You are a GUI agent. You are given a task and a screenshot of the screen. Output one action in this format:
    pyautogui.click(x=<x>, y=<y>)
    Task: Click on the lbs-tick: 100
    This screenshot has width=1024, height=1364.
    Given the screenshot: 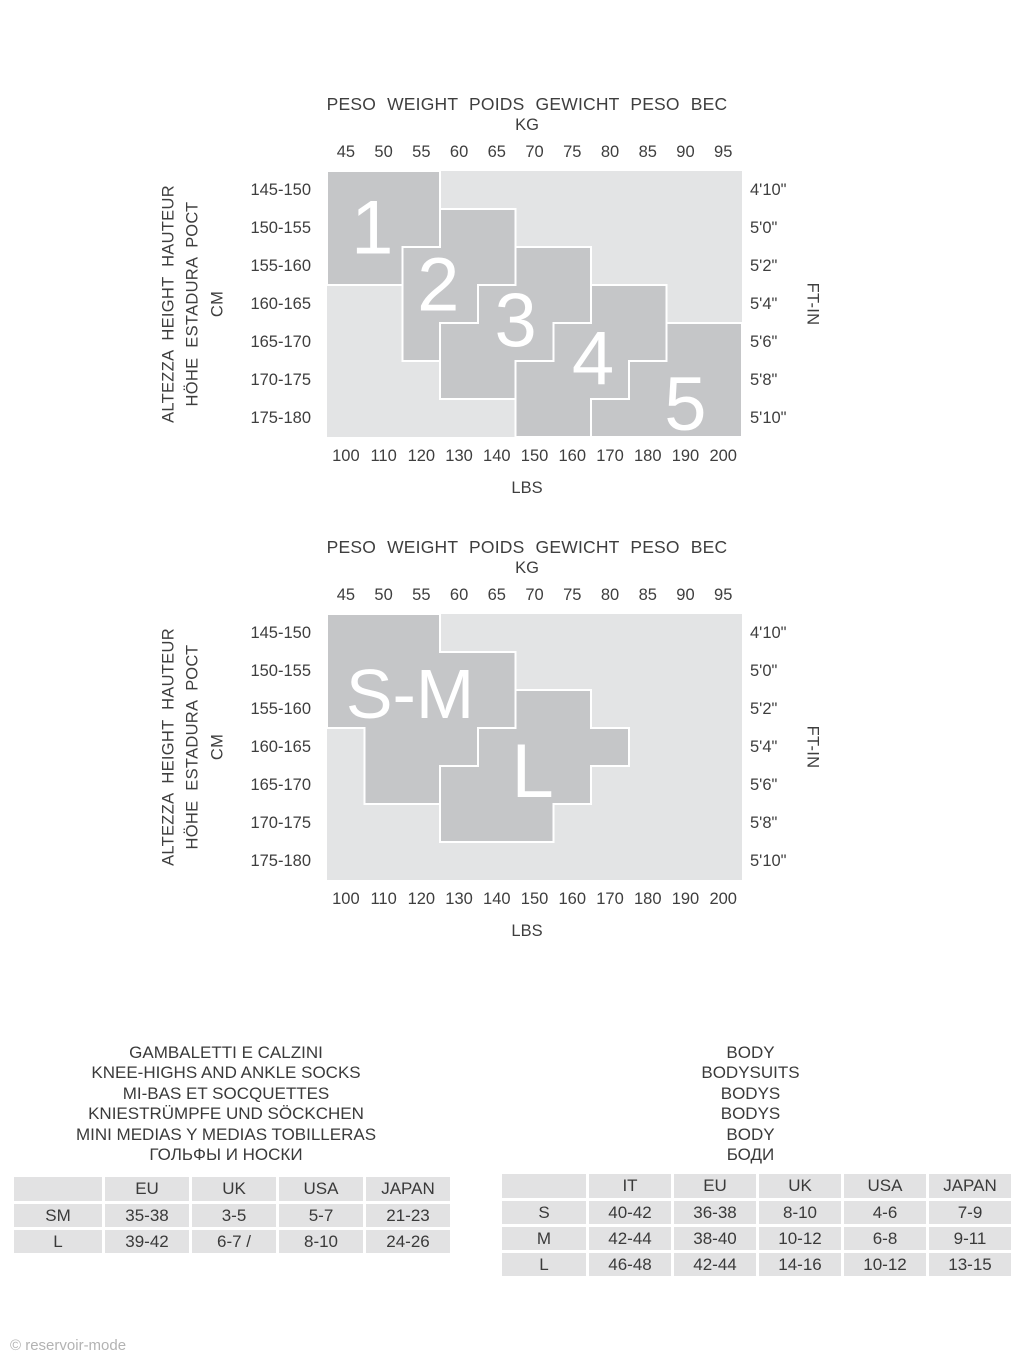 What is the action you would take?
    pyautogui.click(x=346, y=899)
    